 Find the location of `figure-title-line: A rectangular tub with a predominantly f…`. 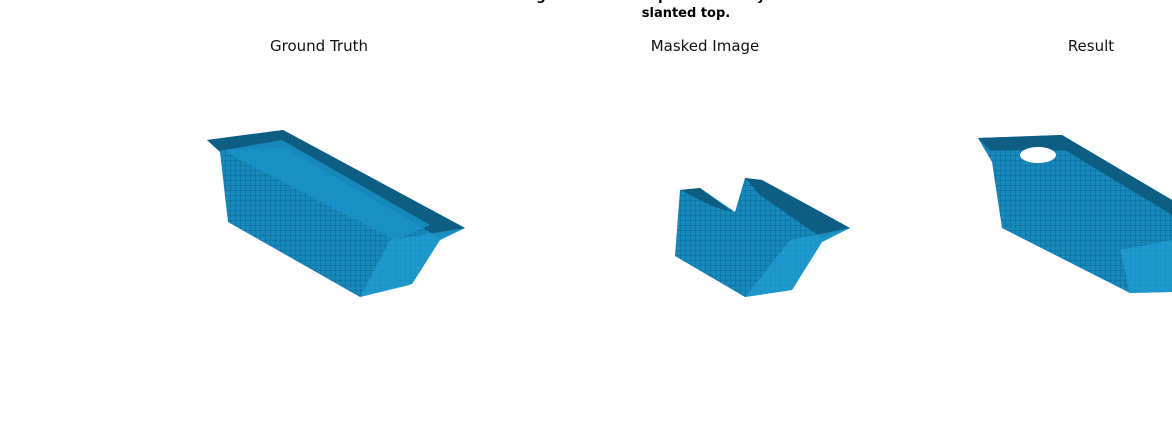

figure-title-line: A rectangular tub with a predominantly f… is located at coordinates (686, 2).